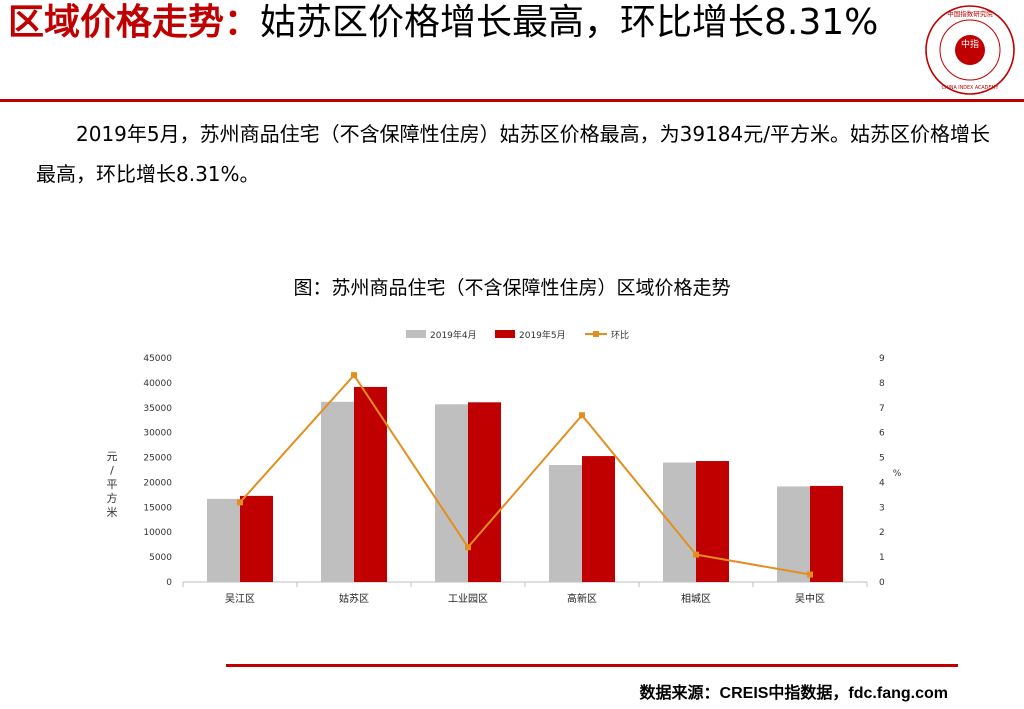 Image resolution: width=1024 pixels, height=709 pixels. What do you see at coordinates (882, 459) in the screenshot?
I see `y2-tick-label: 5` at bounding box center [882, 459].